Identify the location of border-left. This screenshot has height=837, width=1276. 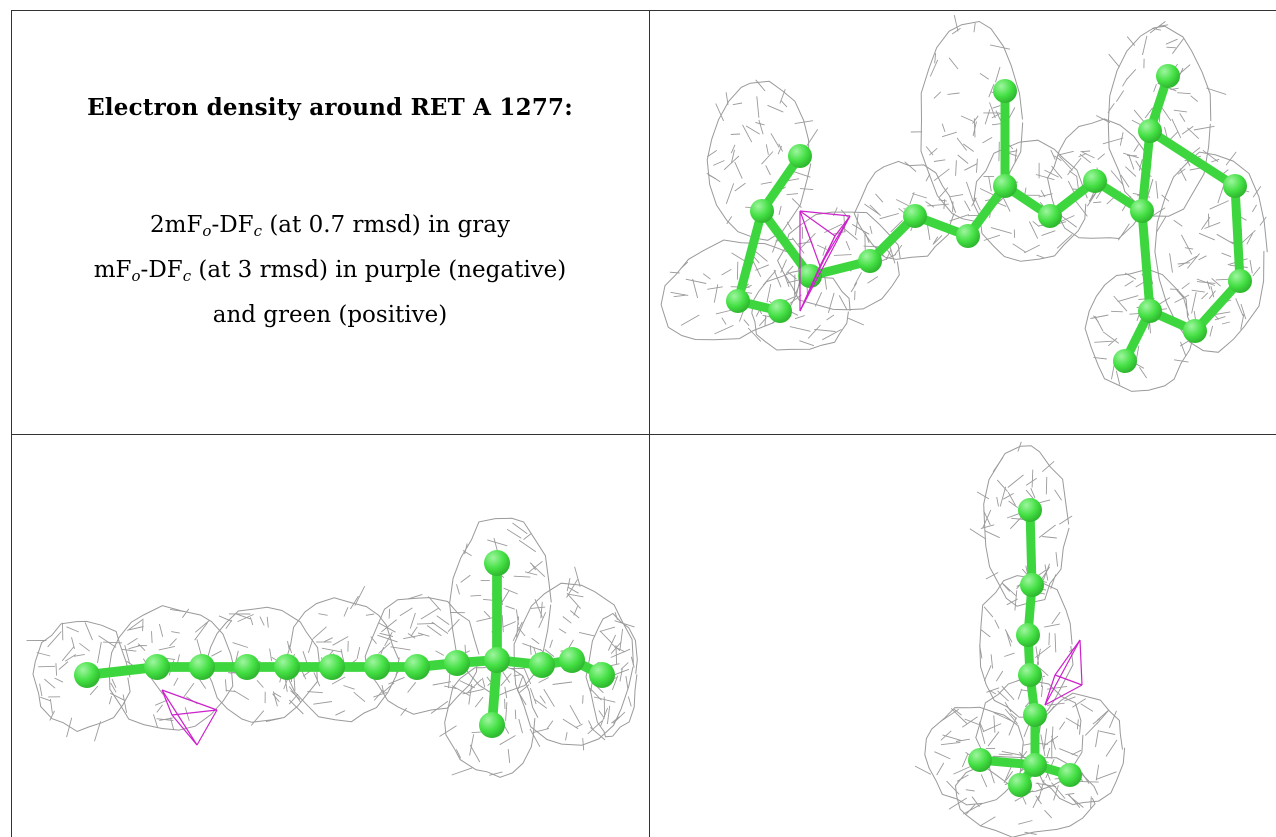
(11, 423).